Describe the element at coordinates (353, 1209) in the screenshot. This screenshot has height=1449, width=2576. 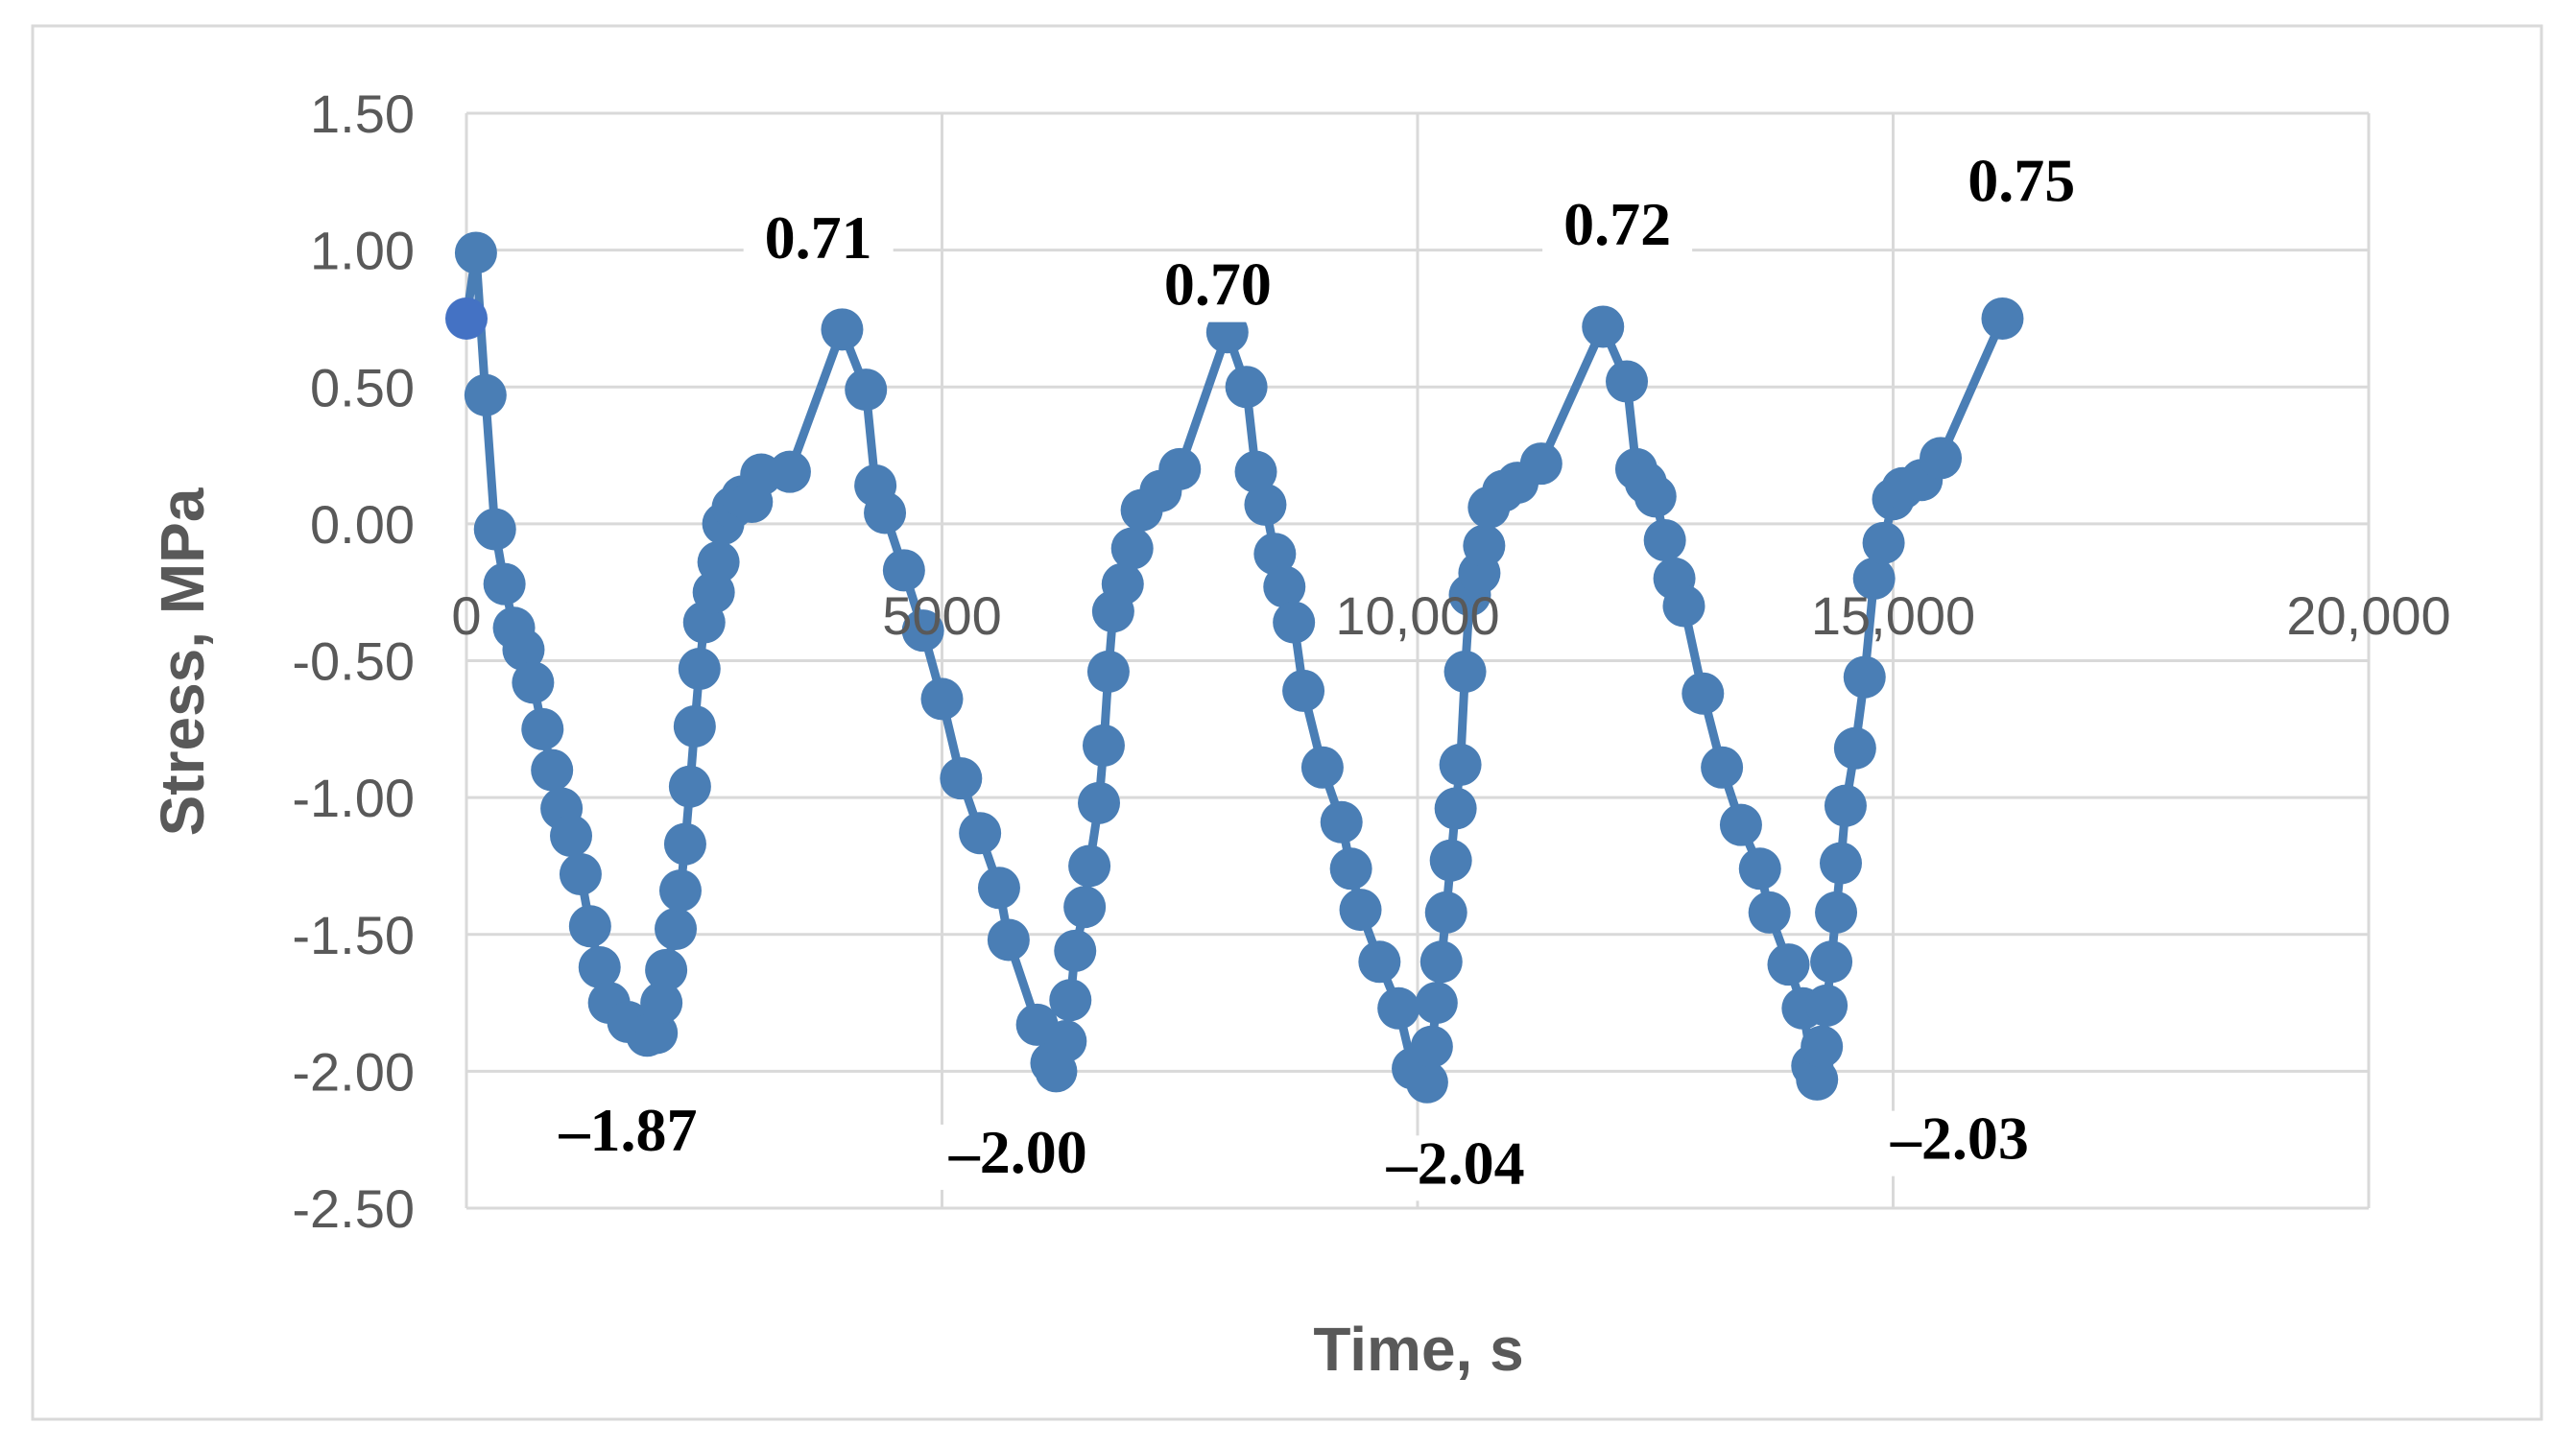
I see `y-tick-label: -2.50` at that location.